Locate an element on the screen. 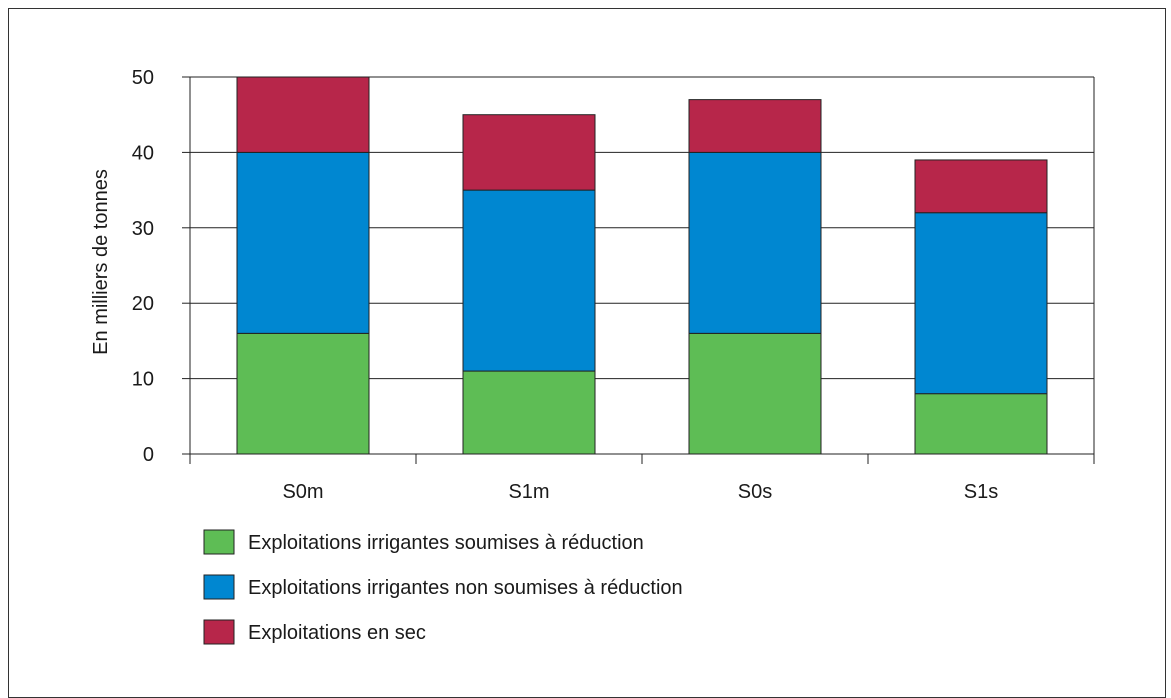 The image size is (1171, 698). y-tick-label-40: 40 is located at coordinates (143, 153).